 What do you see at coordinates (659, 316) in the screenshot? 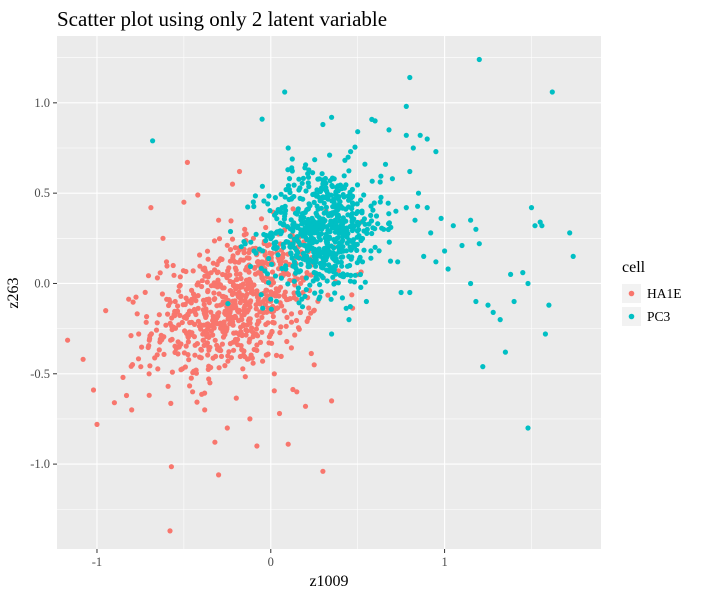
I see `legend-label: PC3` at bounding box center [659, 316].